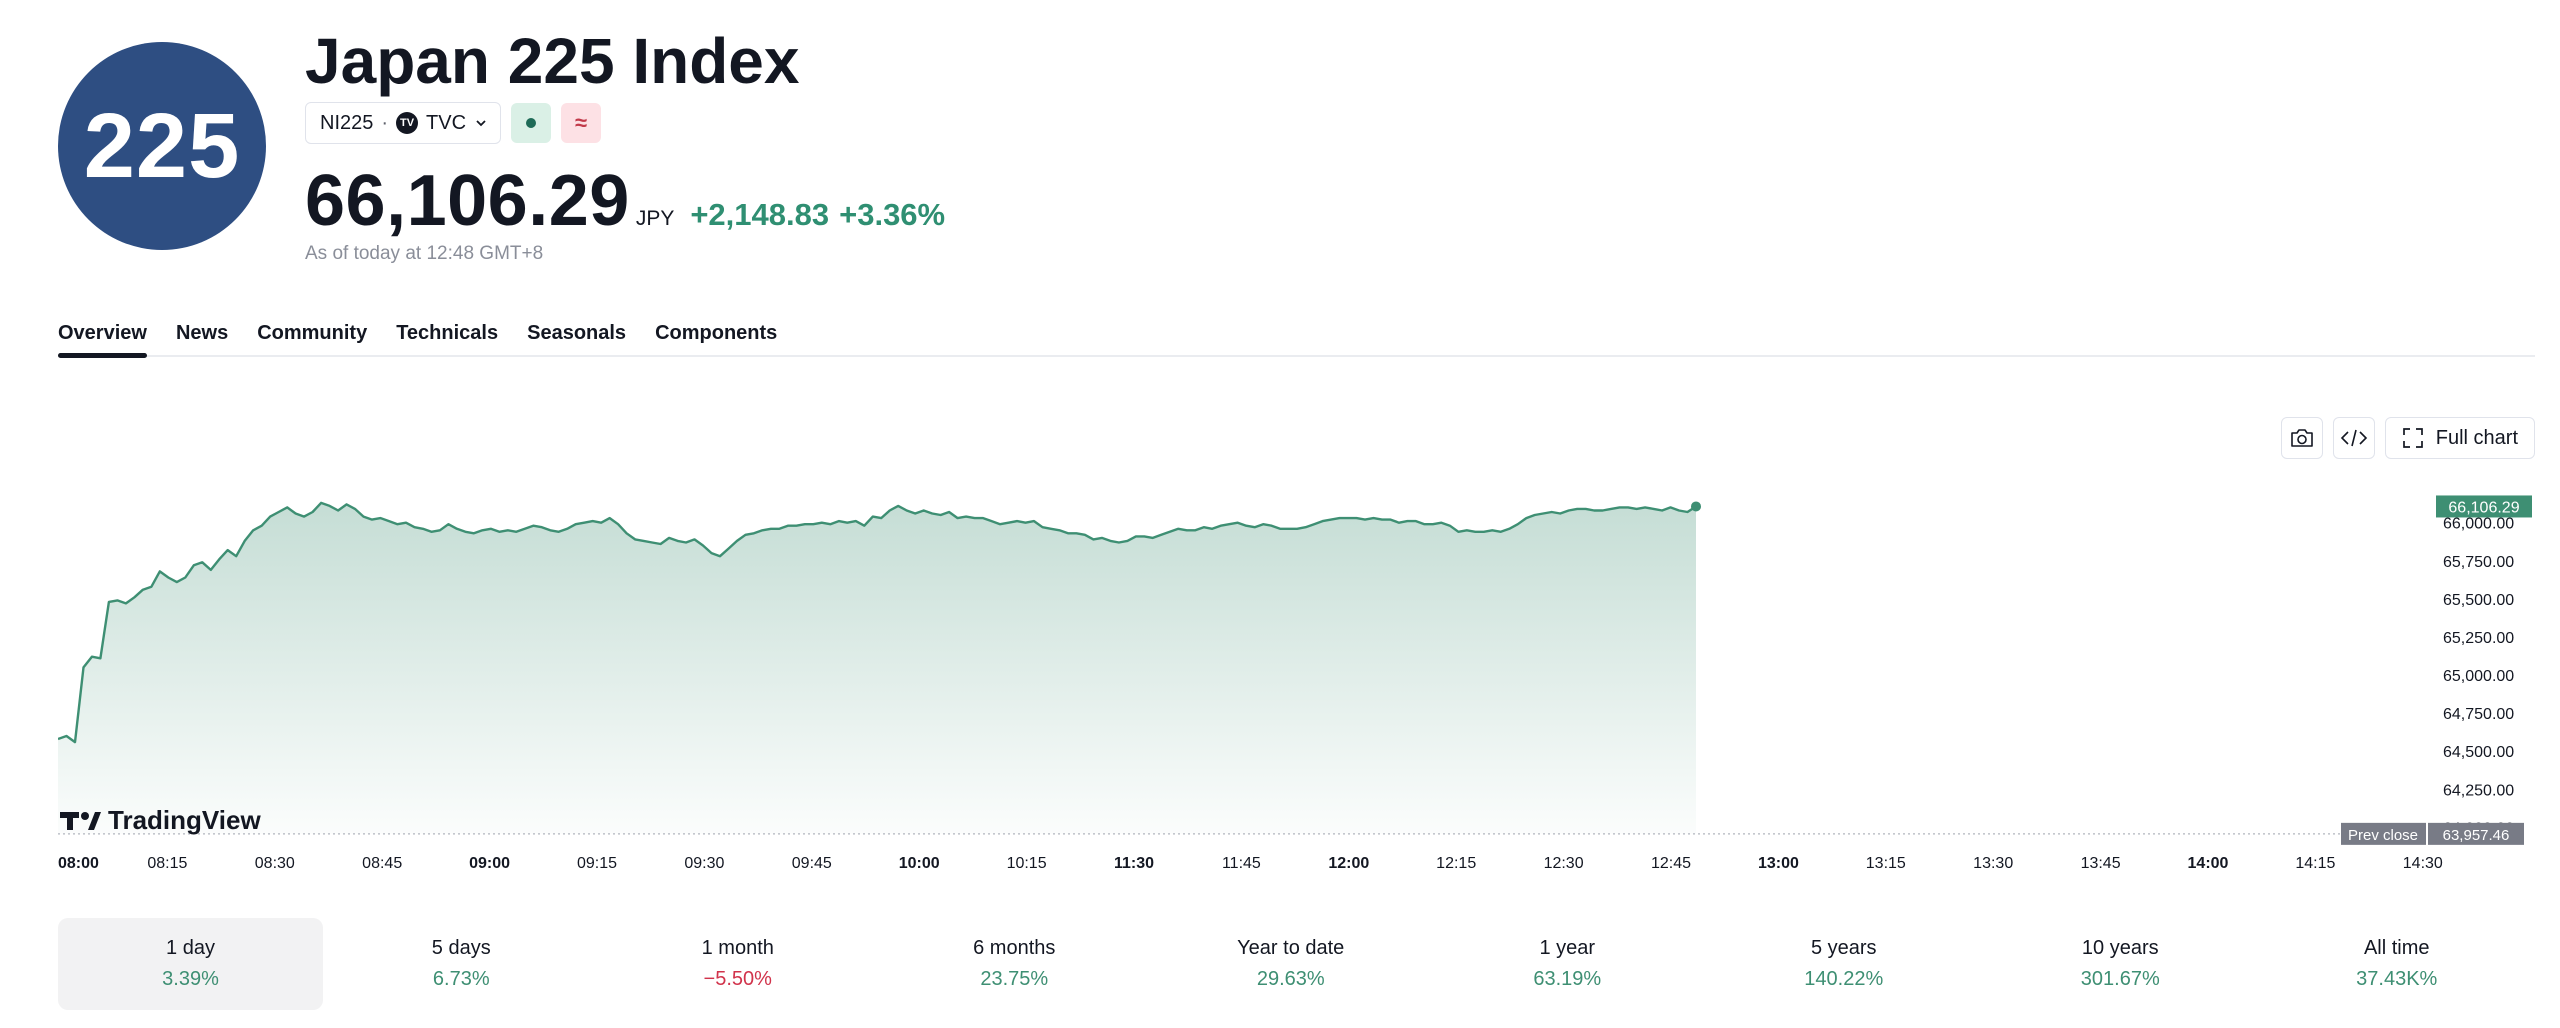 The image size is (2560, 1028). I want to click on delayed-data-badge: ≈, so click(581, 123).